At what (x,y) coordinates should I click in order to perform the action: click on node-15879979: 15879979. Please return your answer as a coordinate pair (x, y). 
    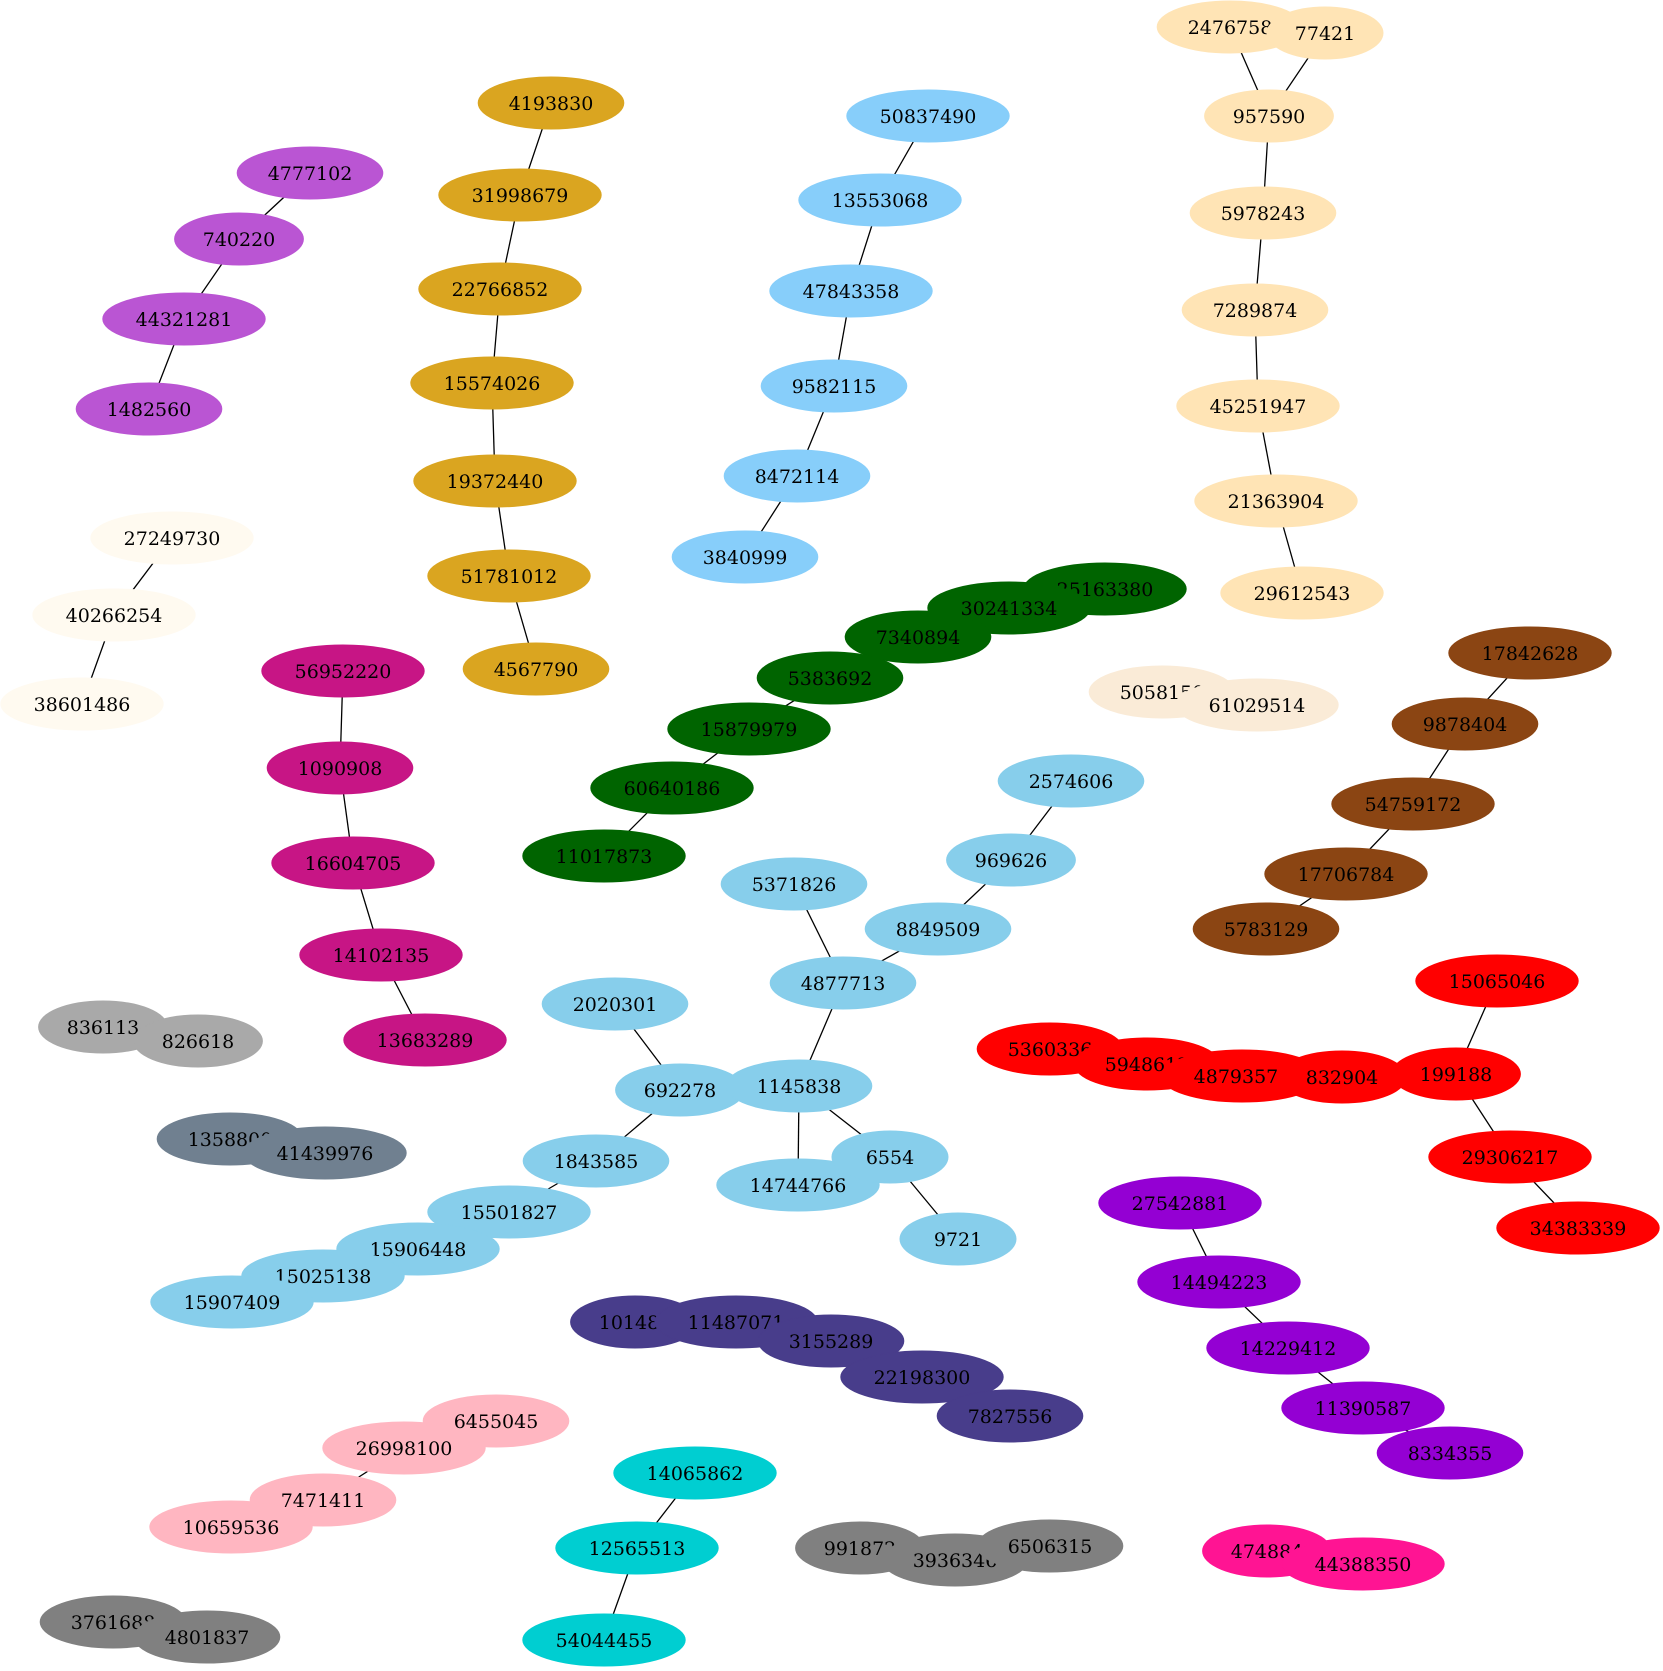
    Looking at the image, I should click on (749, 729).